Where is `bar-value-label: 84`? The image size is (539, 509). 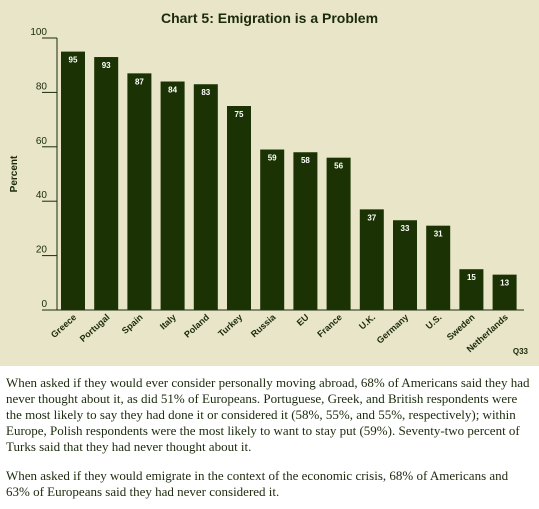
bar-value-label: 84 is located at coordinates (172, 90).